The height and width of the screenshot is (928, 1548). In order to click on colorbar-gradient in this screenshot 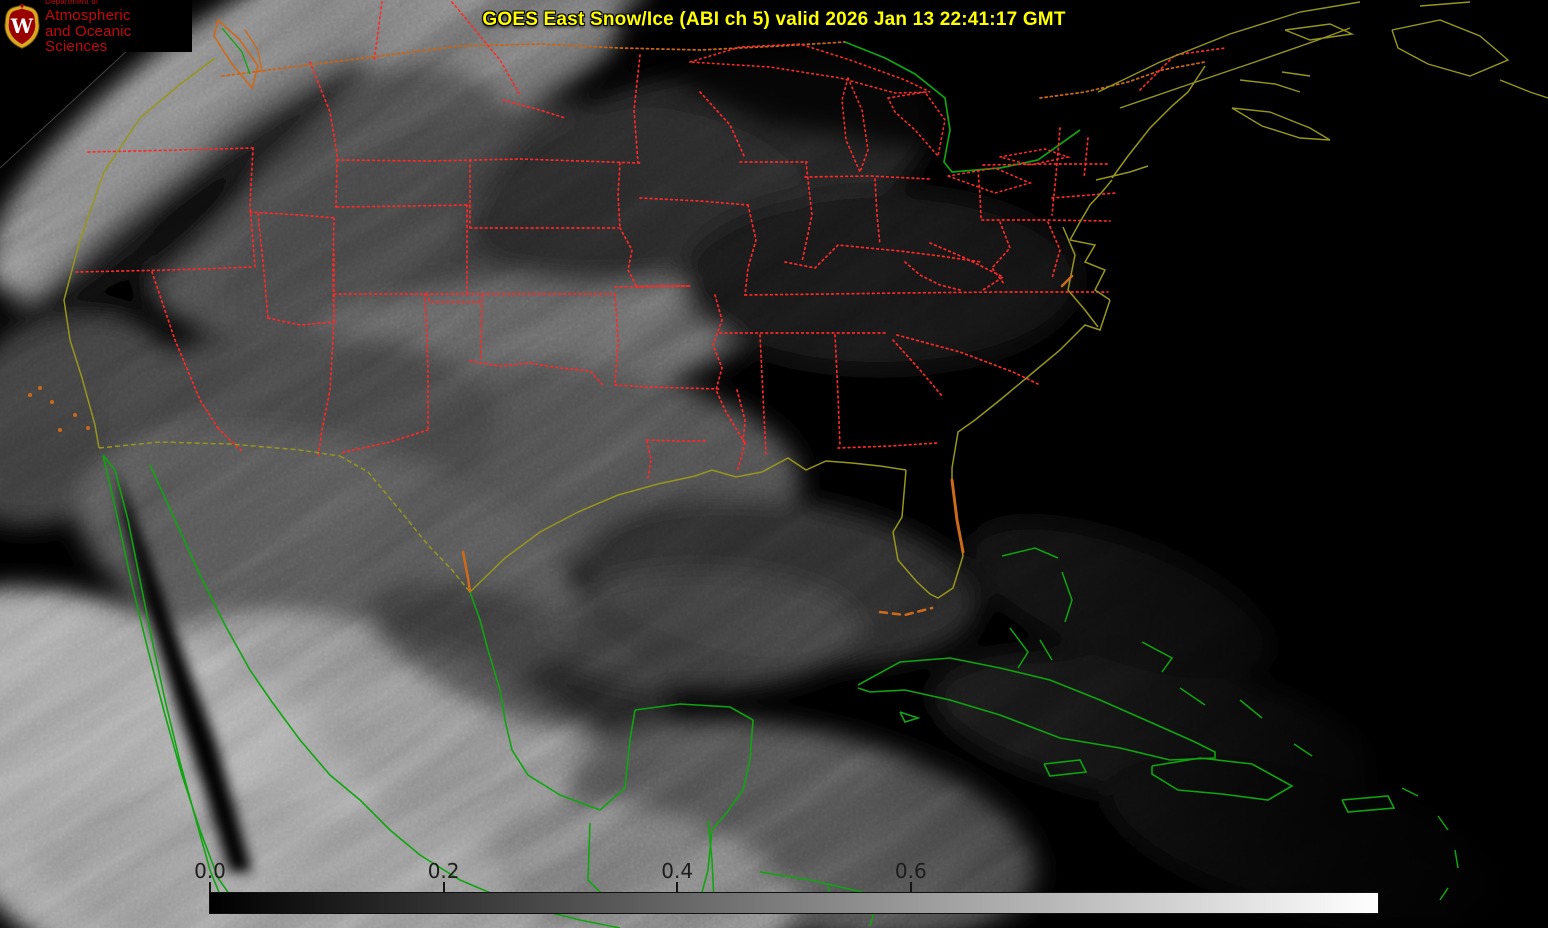, I will do `click(794, 903)`.